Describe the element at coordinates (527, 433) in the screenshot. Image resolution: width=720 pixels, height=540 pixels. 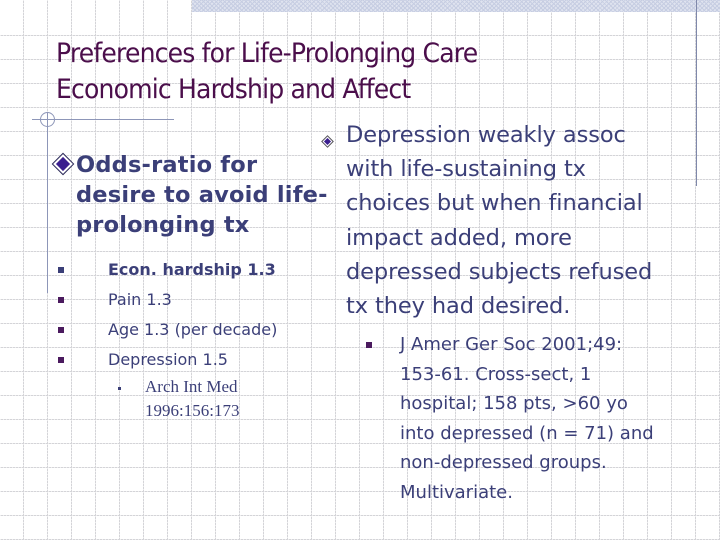
I see `reference-line-4: into depressed (n = 71) and` at that location.